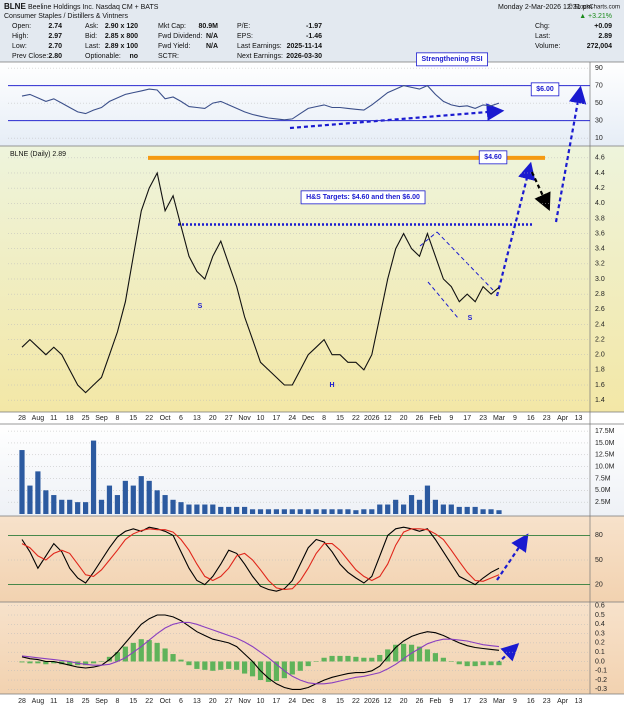 This screenshot has width=624, height=708. Describe the element at coordinates (38, 154) in the screenshot. I see `legend-label: BLNE (Daily) 2.89` at that location.